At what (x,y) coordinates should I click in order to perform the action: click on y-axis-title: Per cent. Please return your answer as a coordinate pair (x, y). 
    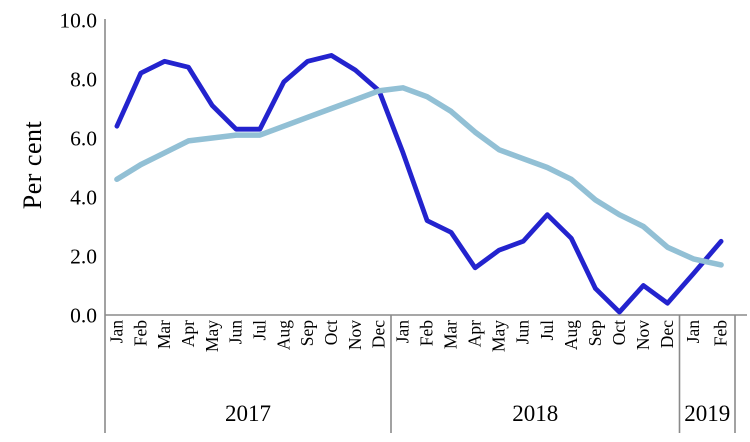
    Looking at the image, I should click on (32, 165).